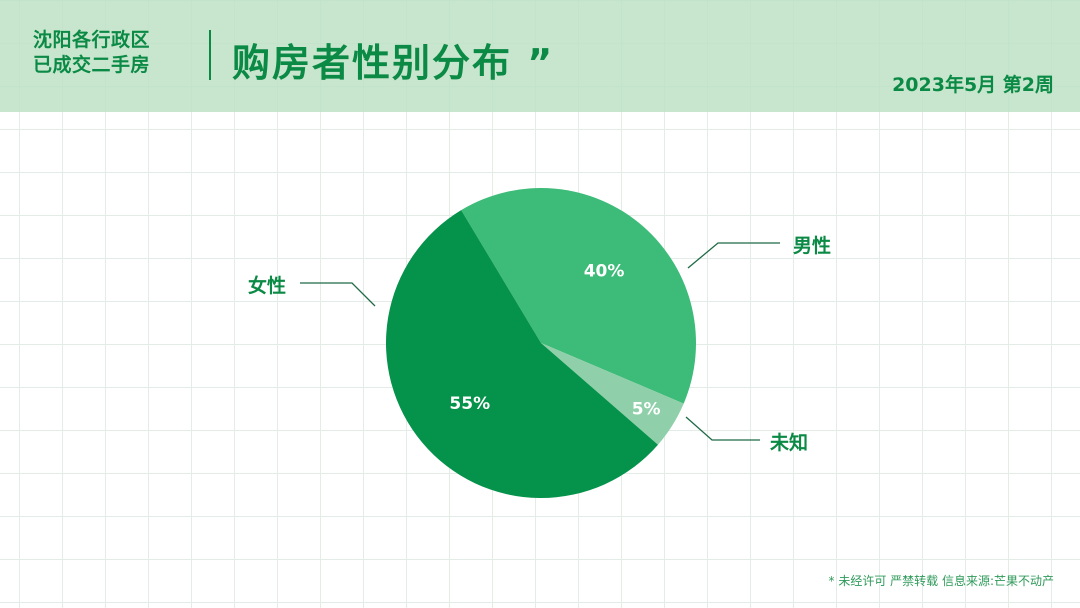  What do you see at coordinates (92, 40) in the screenshot?
I see `subtitle-line-1: 沈阳各行政区` at bounding box center [92, 40].